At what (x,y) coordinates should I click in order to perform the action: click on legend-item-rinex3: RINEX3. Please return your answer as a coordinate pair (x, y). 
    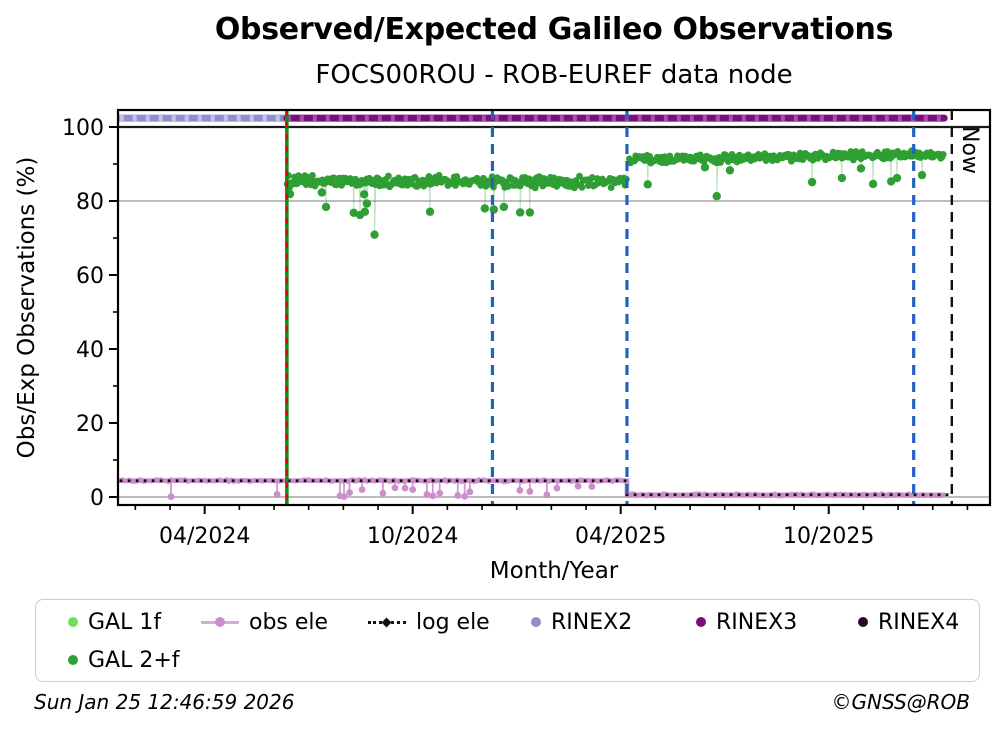
    Looking at the image, I should click on (746, 622).